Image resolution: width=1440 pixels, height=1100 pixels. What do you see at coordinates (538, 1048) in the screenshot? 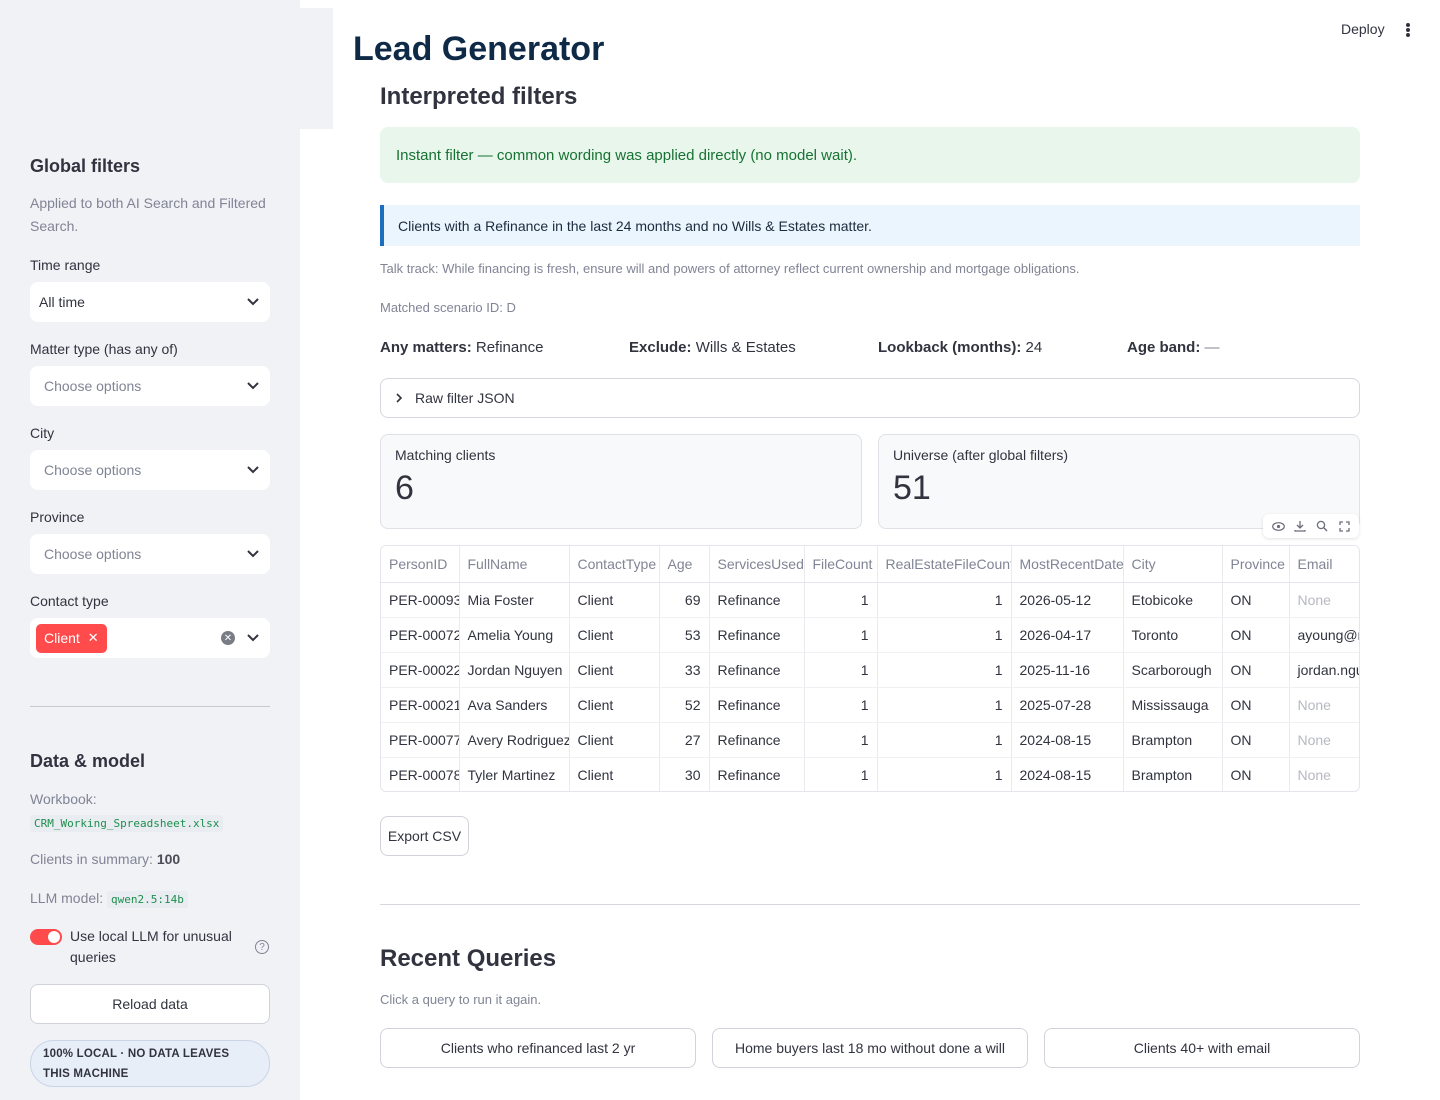
I see `recent-query-button: Clients who refinanced last 2 yr` at bounding box center [538, 1048].